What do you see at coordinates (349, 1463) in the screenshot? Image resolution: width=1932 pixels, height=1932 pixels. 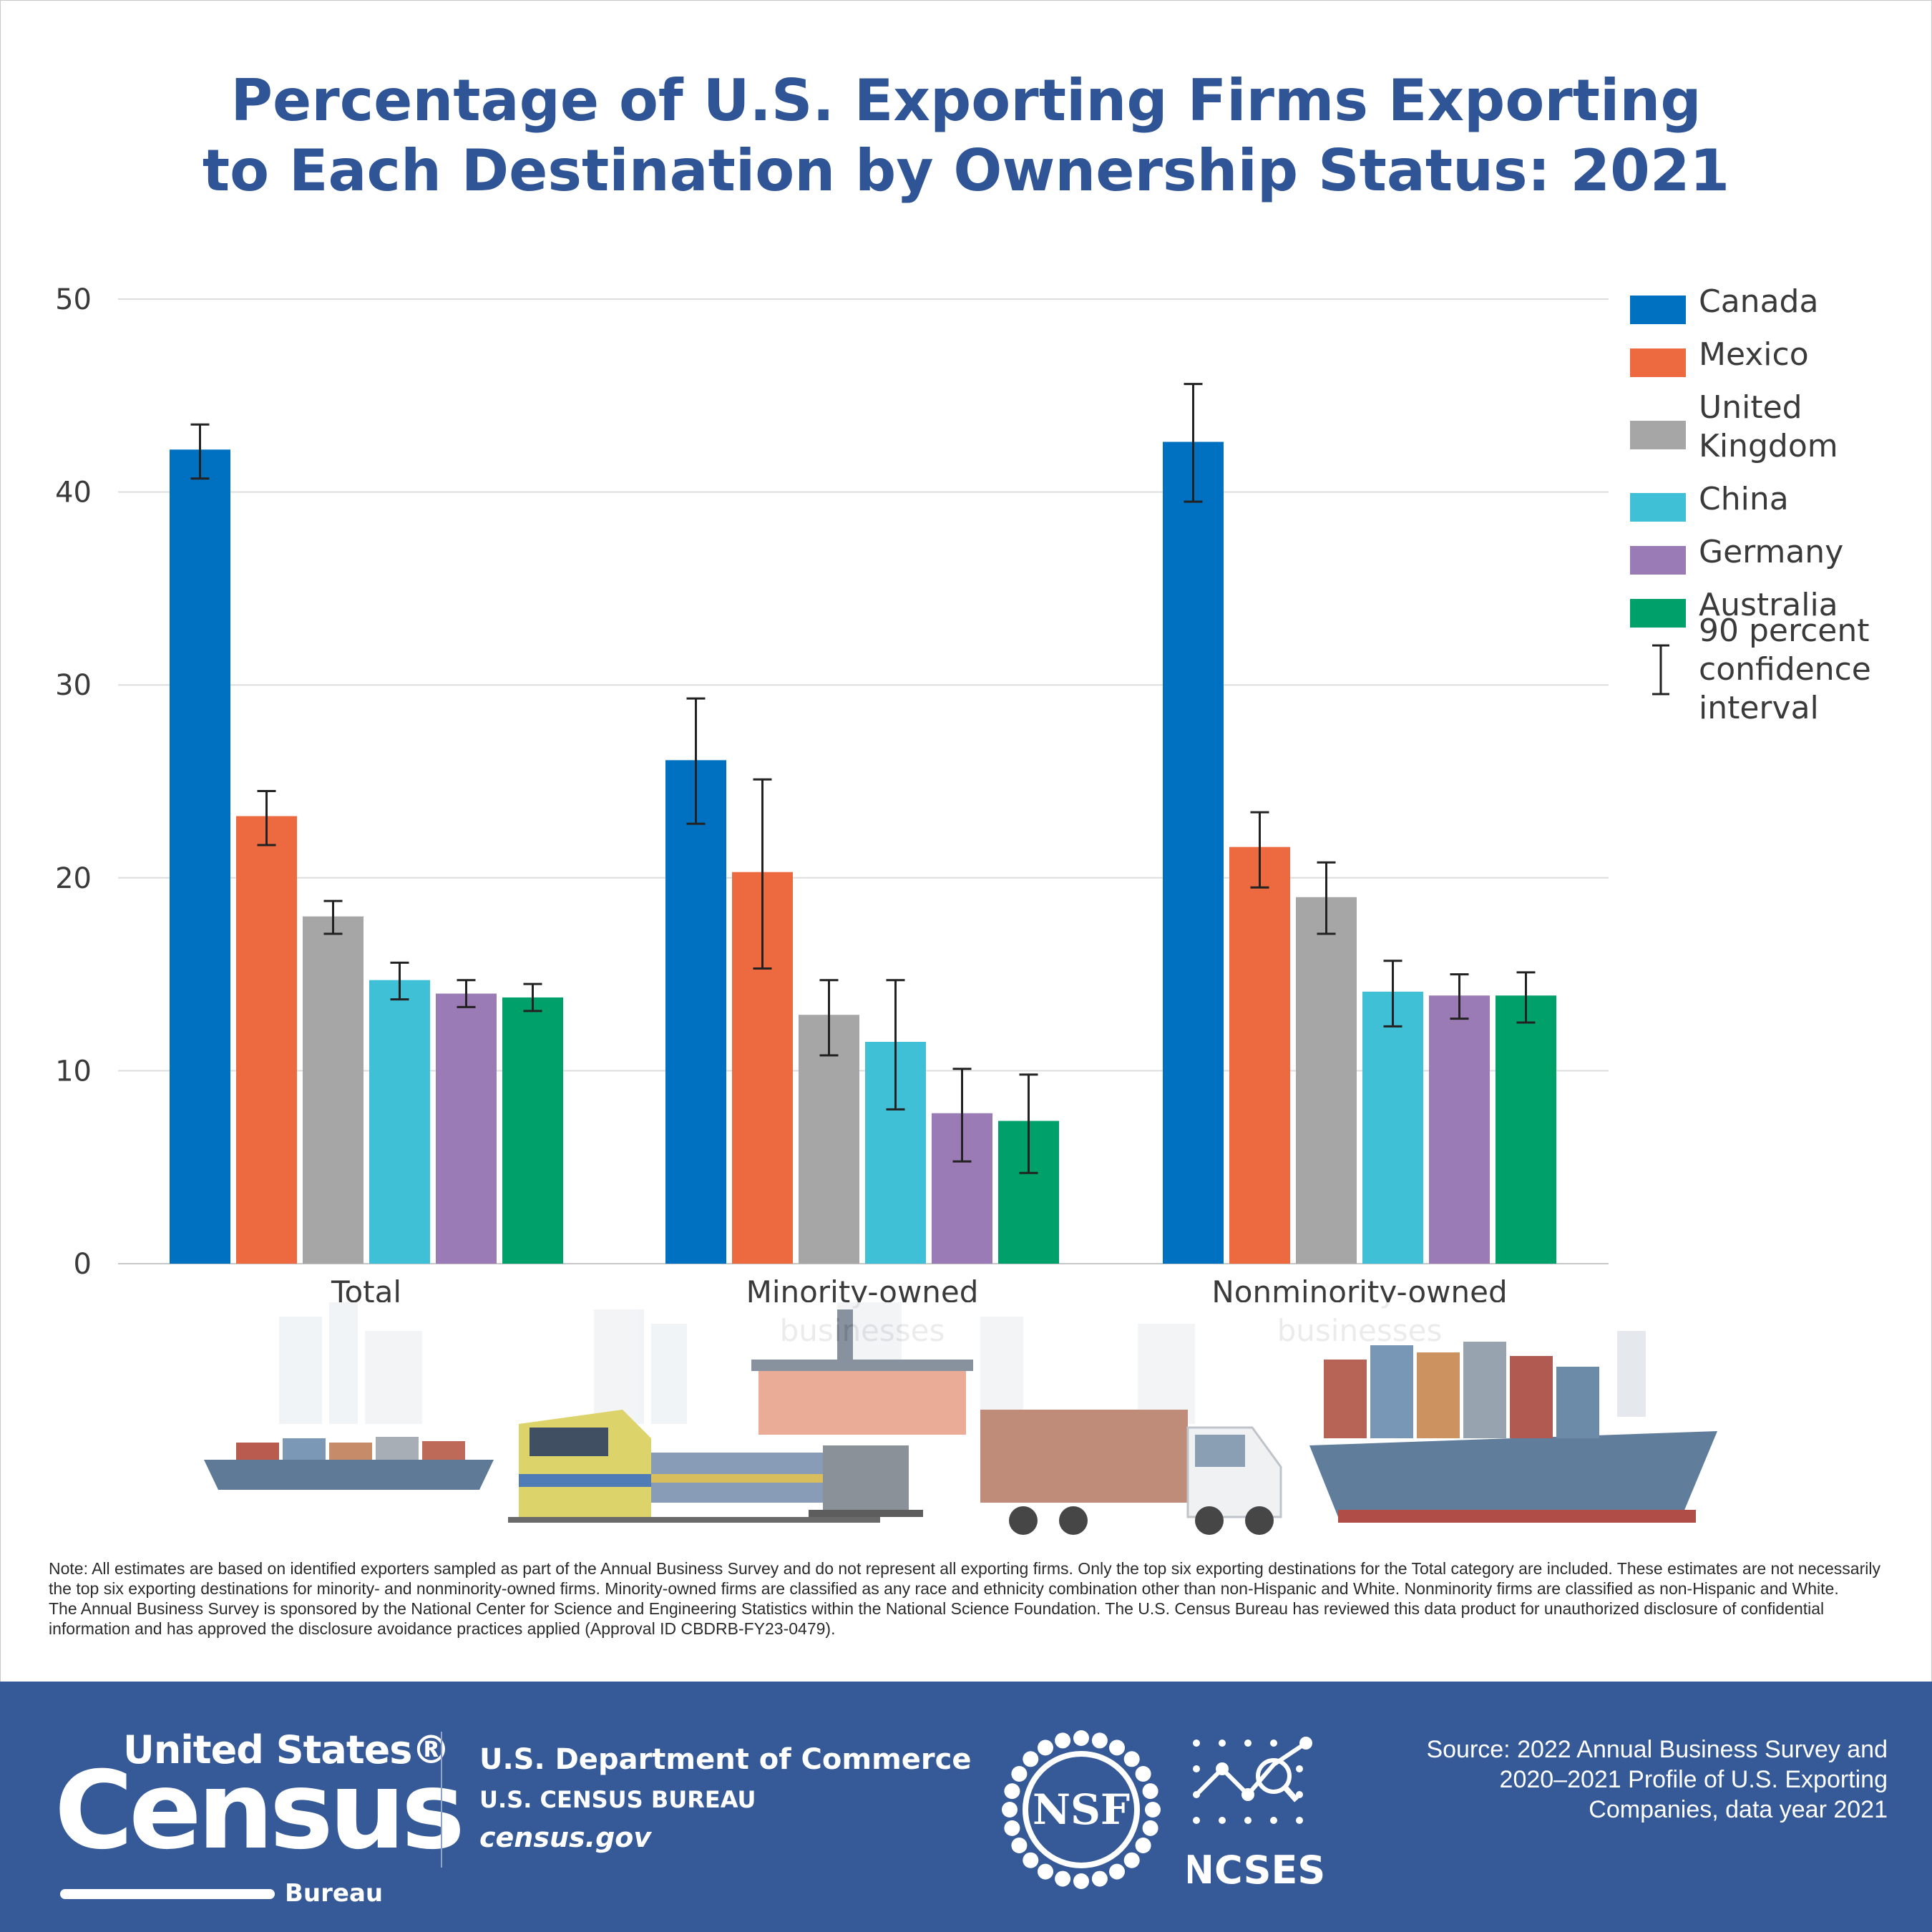 I see `cargo-ship-icon` at bounding box center [349, 1463].